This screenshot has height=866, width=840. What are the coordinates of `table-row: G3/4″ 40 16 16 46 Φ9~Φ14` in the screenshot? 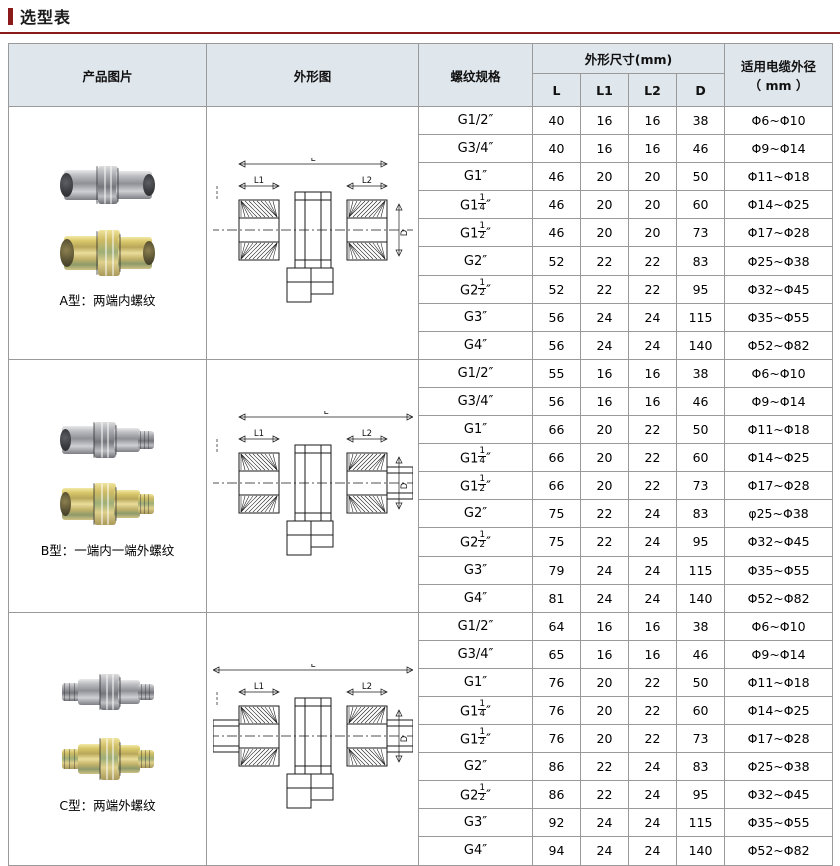 It's located at (421, 149).